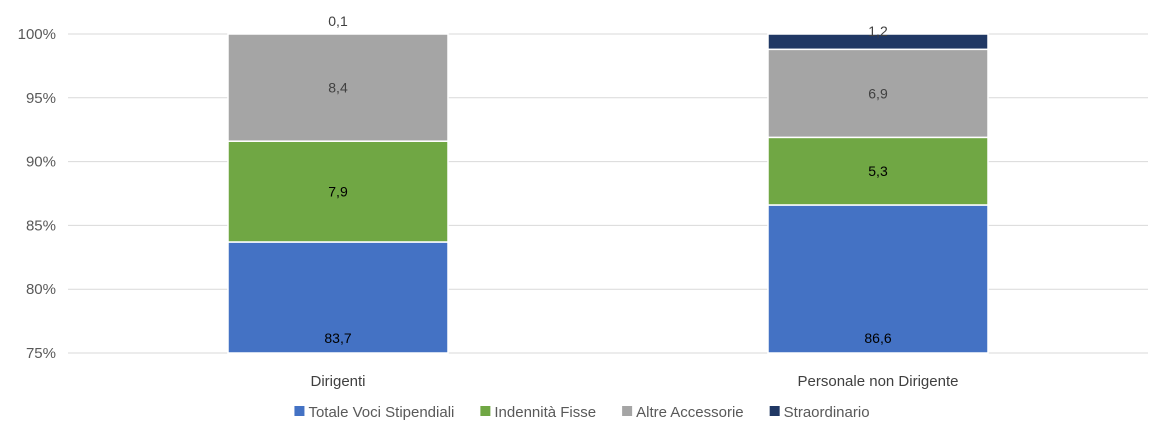  Describe the element at coordinates (338, 297) in the screenshot. I see `bar-dirigenti-totale-voci-stipendiali` at that location.